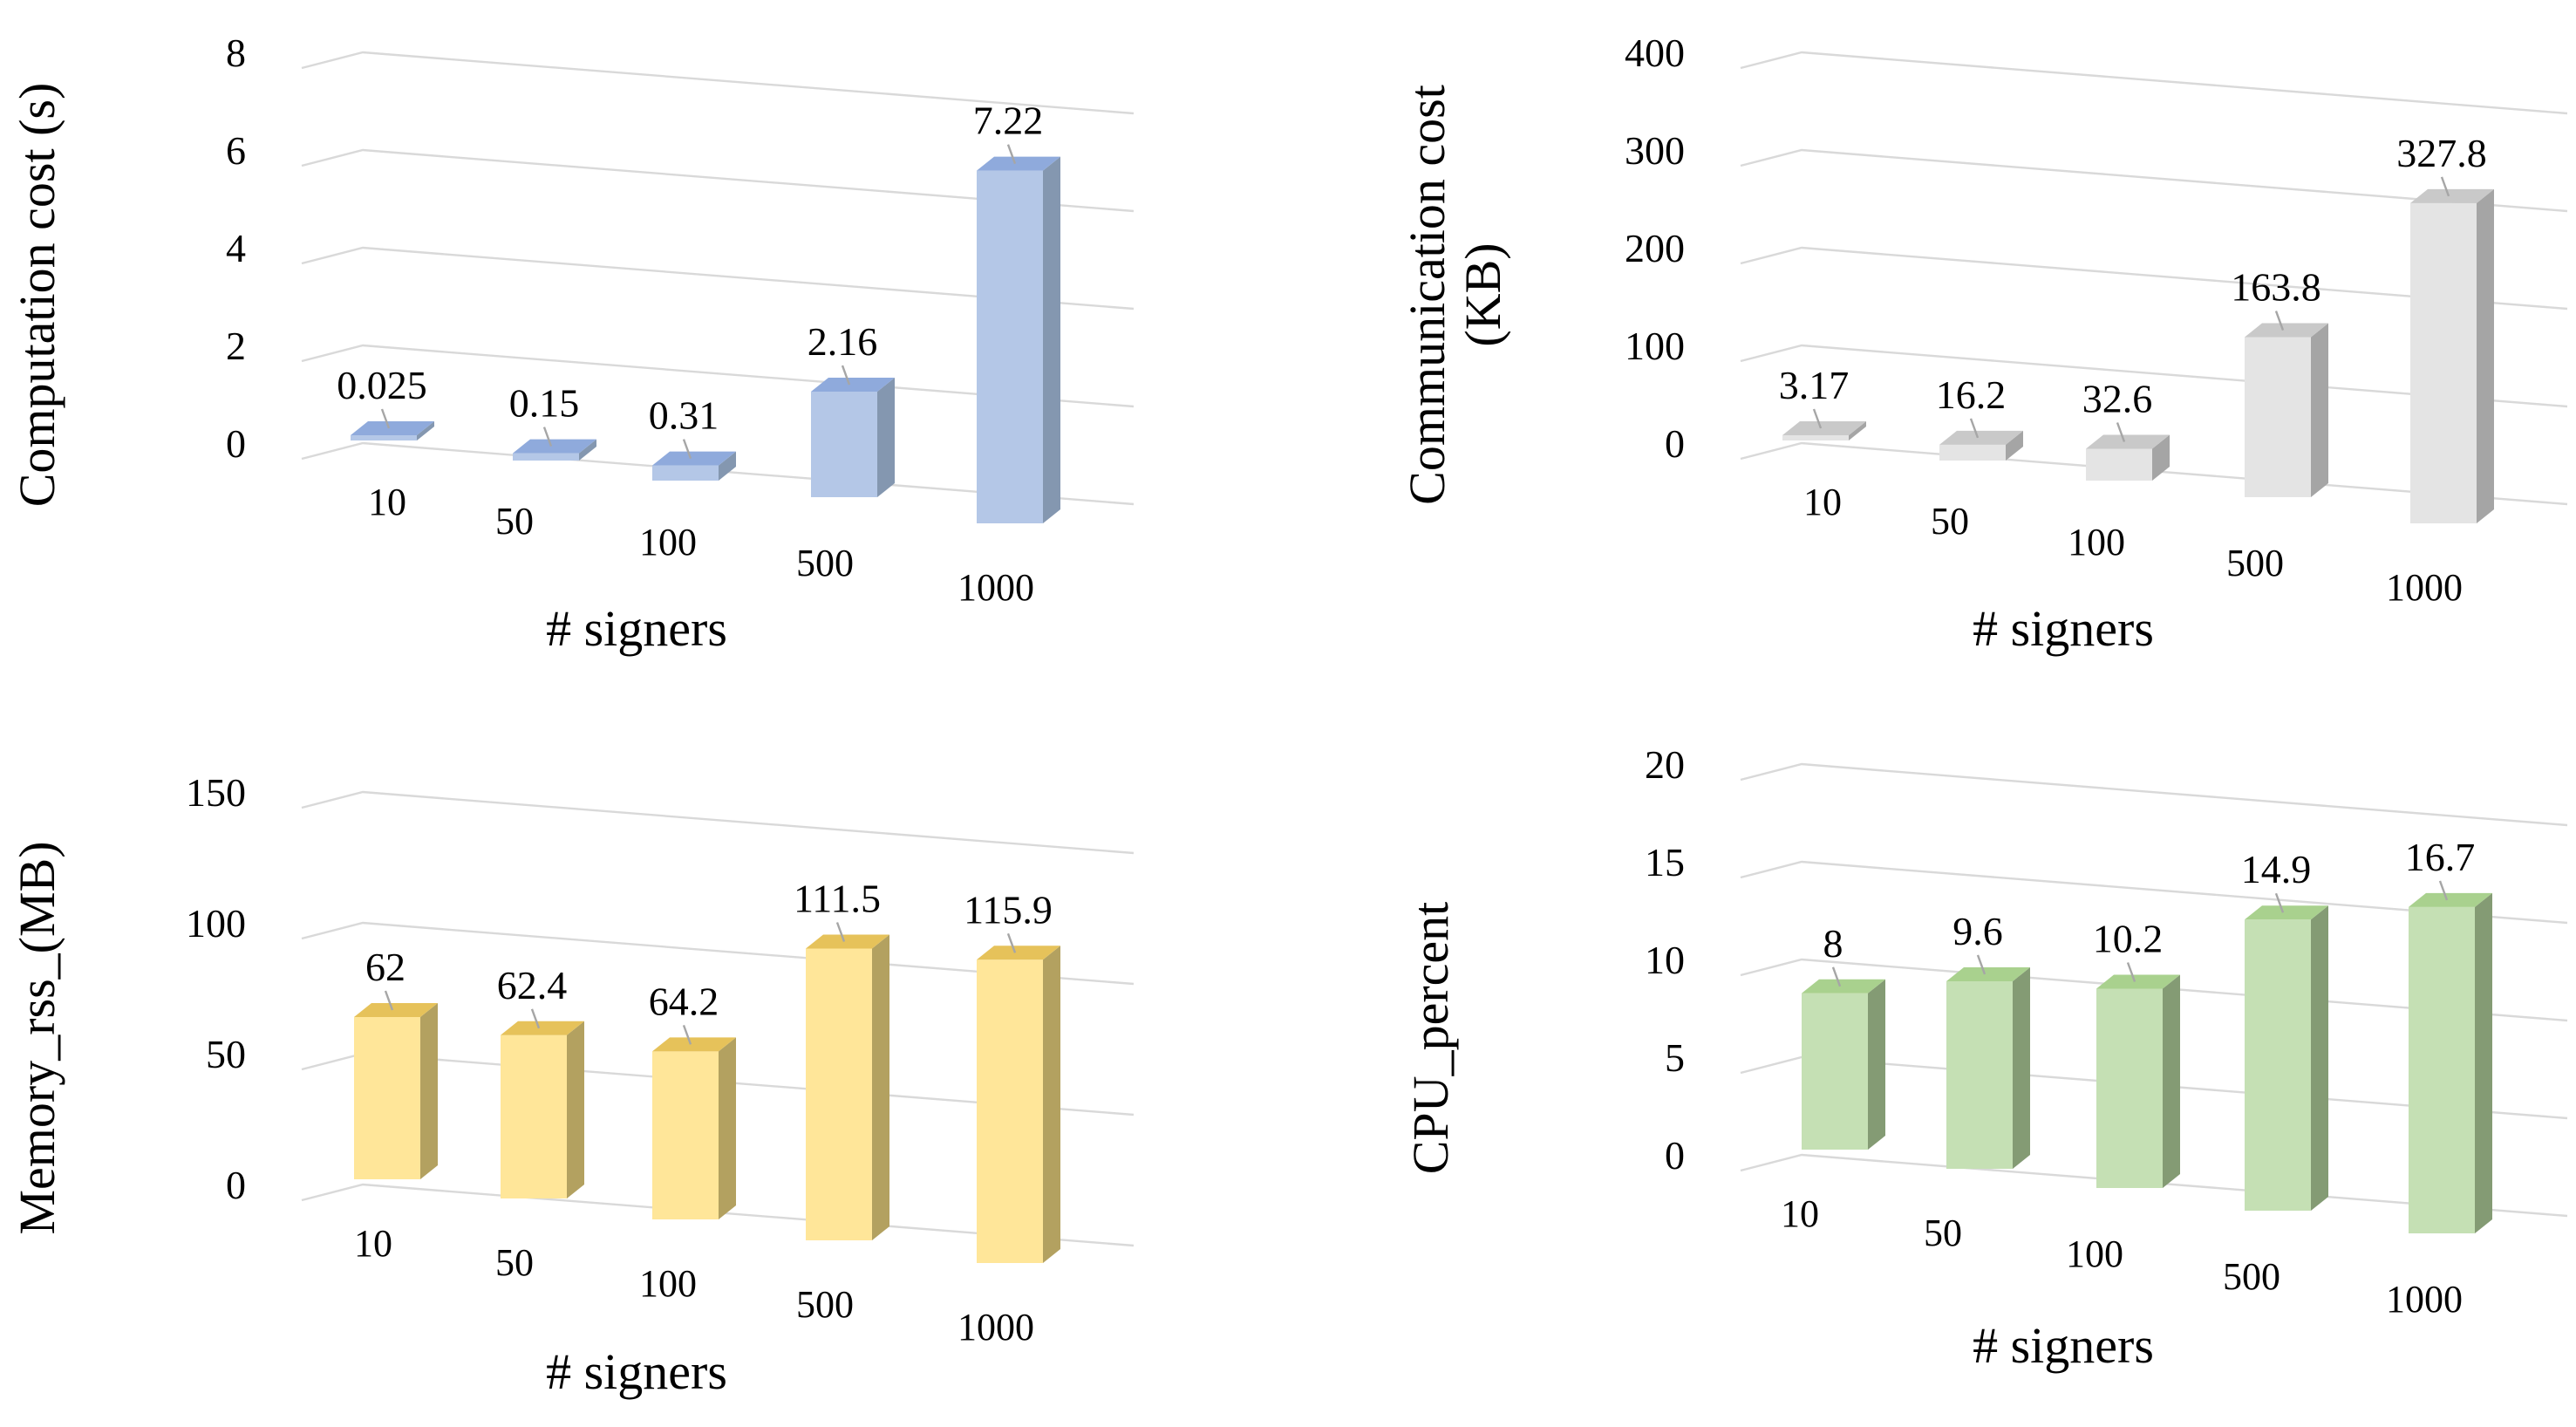  Describe the element at coordinates (1008, 910) in the screenshot. I see `data-label: 115.9` at that location.